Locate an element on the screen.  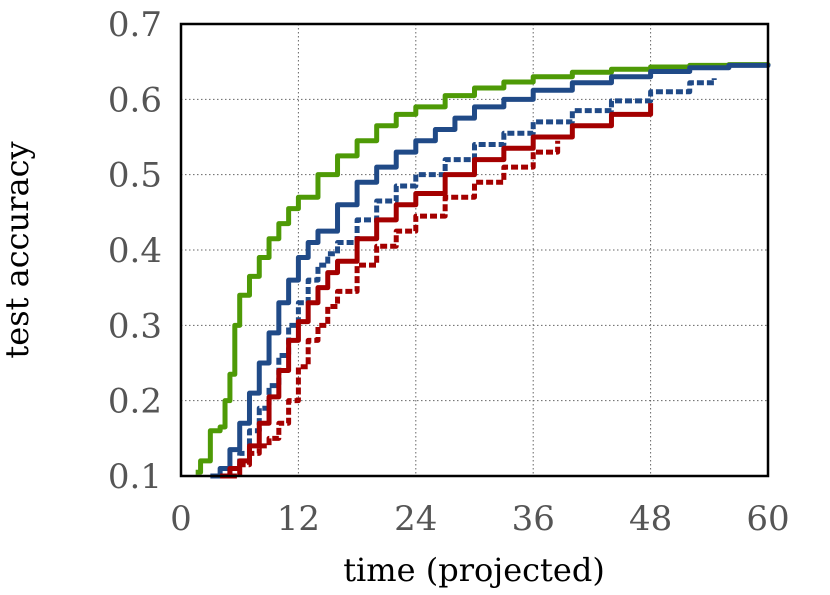
x-tick-label: 36 is located at coordinates (533, 519).